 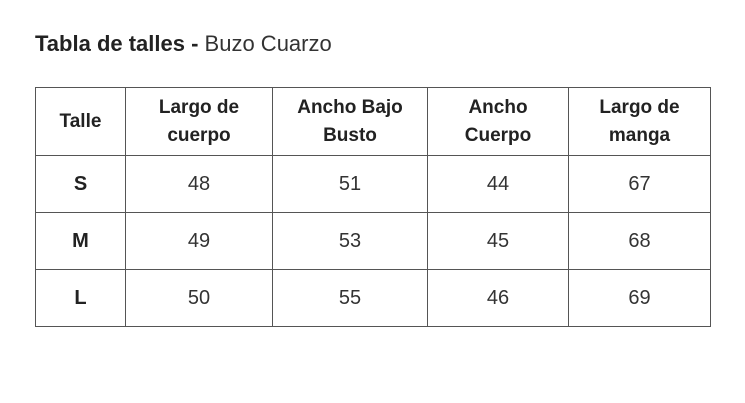 I want to click on table-row: M 49 53 45 68, so click(x=373, y=241).